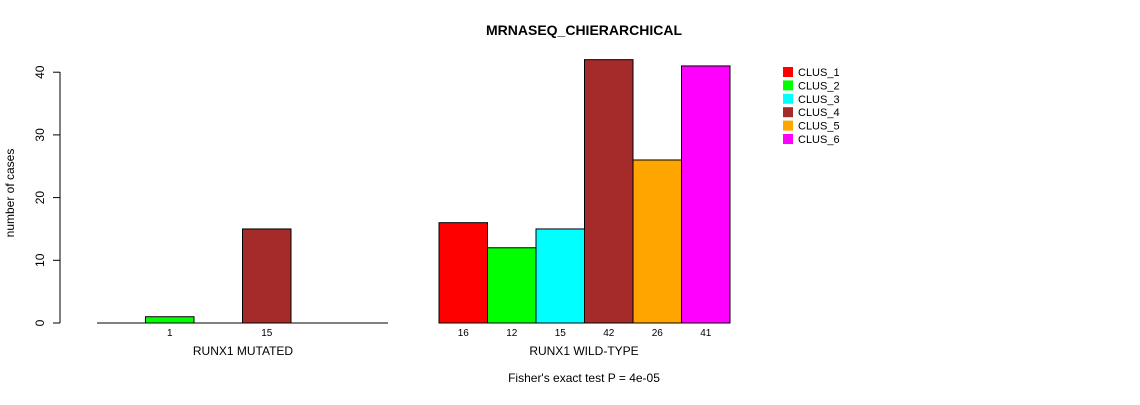 This screenshot has height=405, width=1140. I want to click on legend-label: CLUS_4, so click(819, 113).